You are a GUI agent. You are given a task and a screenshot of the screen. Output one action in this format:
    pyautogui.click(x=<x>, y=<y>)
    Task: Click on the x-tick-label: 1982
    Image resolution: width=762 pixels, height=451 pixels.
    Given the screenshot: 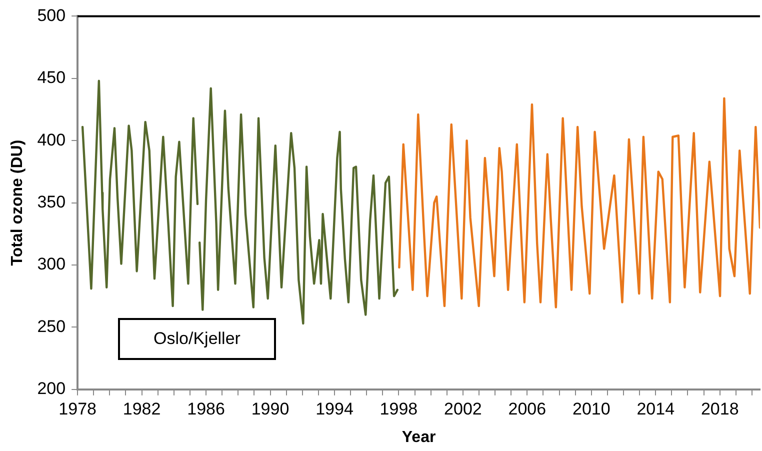 What is the action you would take?
    pyautogui.click(x=141, y=408)
    